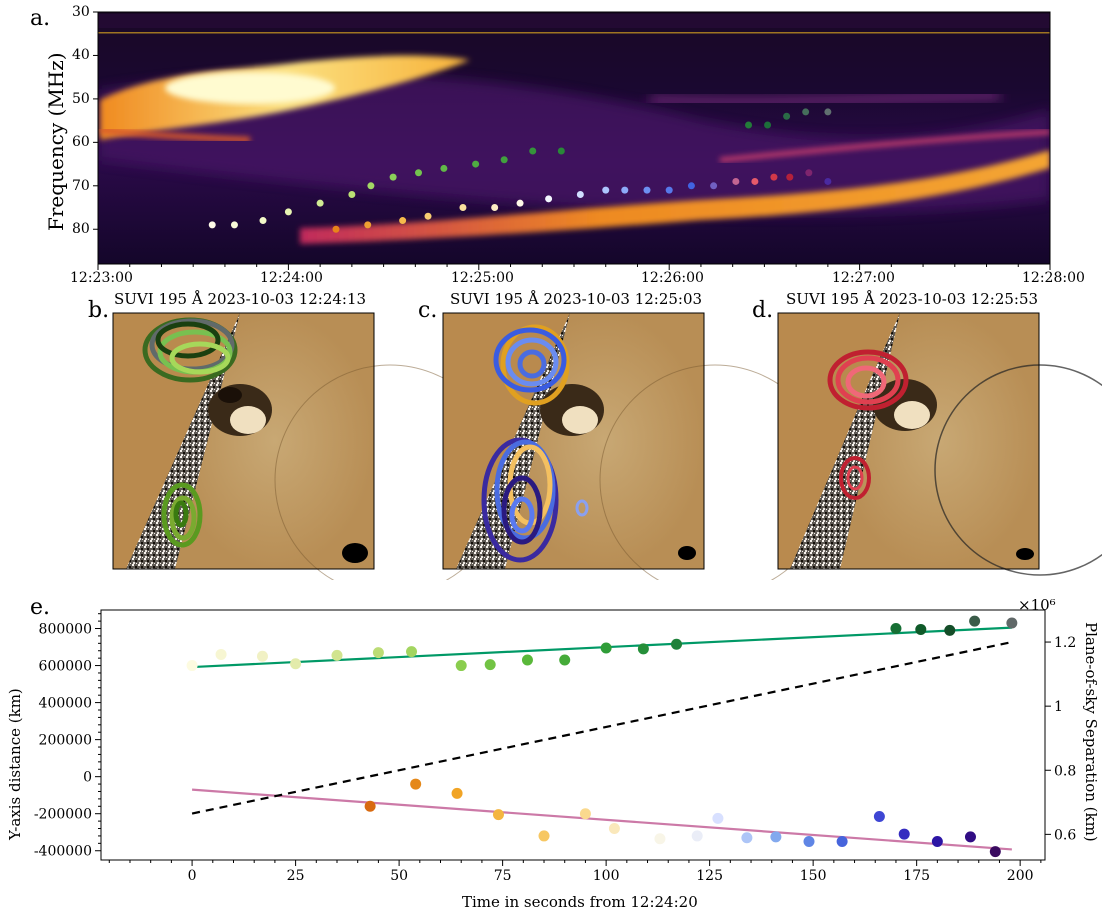 The image size is (1102, 915). Describe the element at coordinates (606, 876) in the screenshot. I see `e-xtick-label: 100` at that location.